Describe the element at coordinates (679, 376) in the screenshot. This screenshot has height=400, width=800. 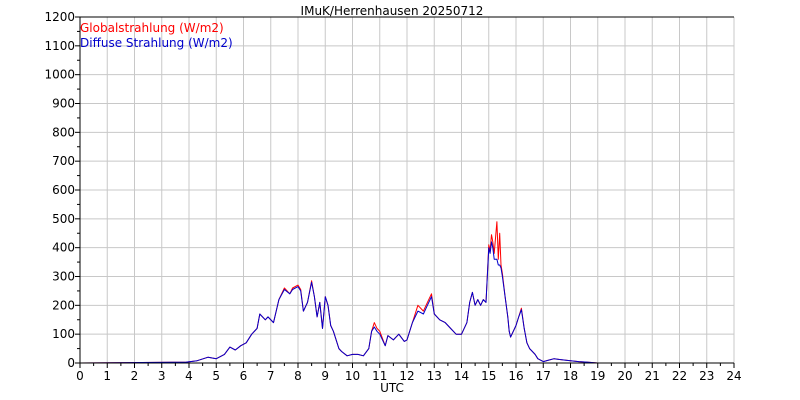
I see `x-tick-label: 22` at that location.